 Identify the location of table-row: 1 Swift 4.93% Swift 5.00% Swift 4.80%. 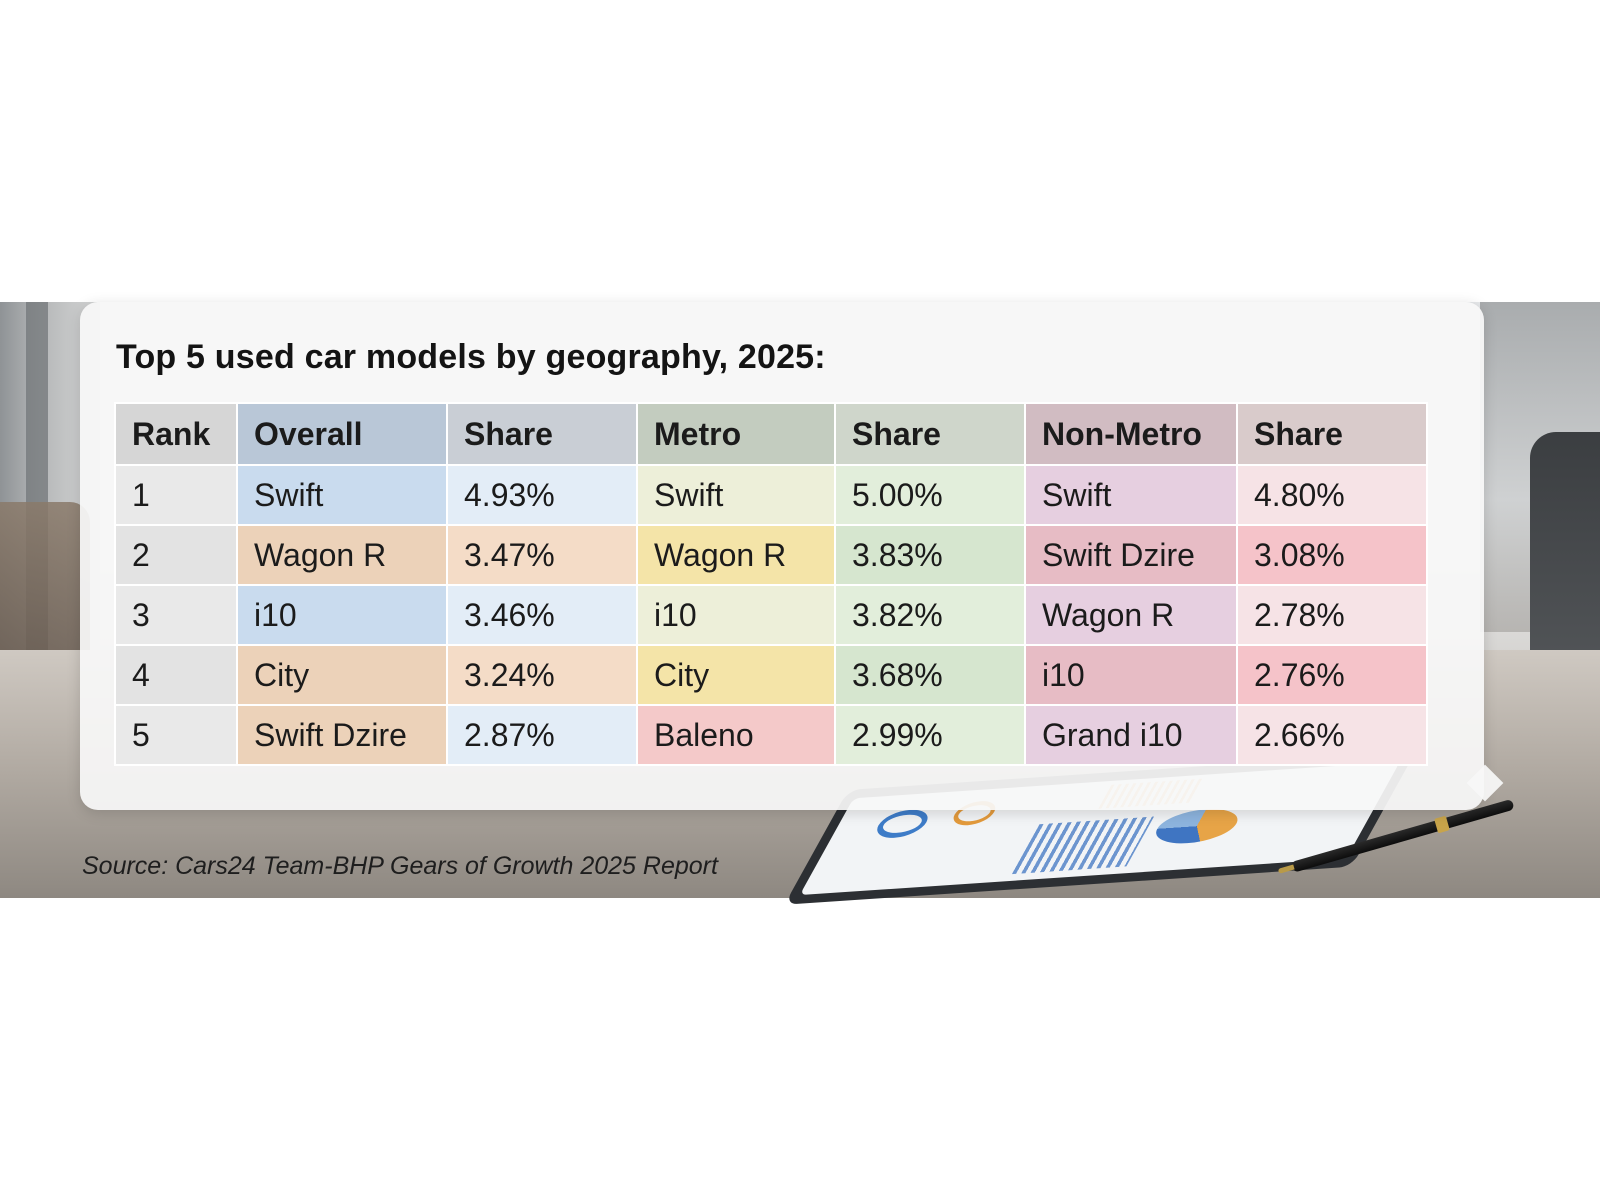
(771, 495).